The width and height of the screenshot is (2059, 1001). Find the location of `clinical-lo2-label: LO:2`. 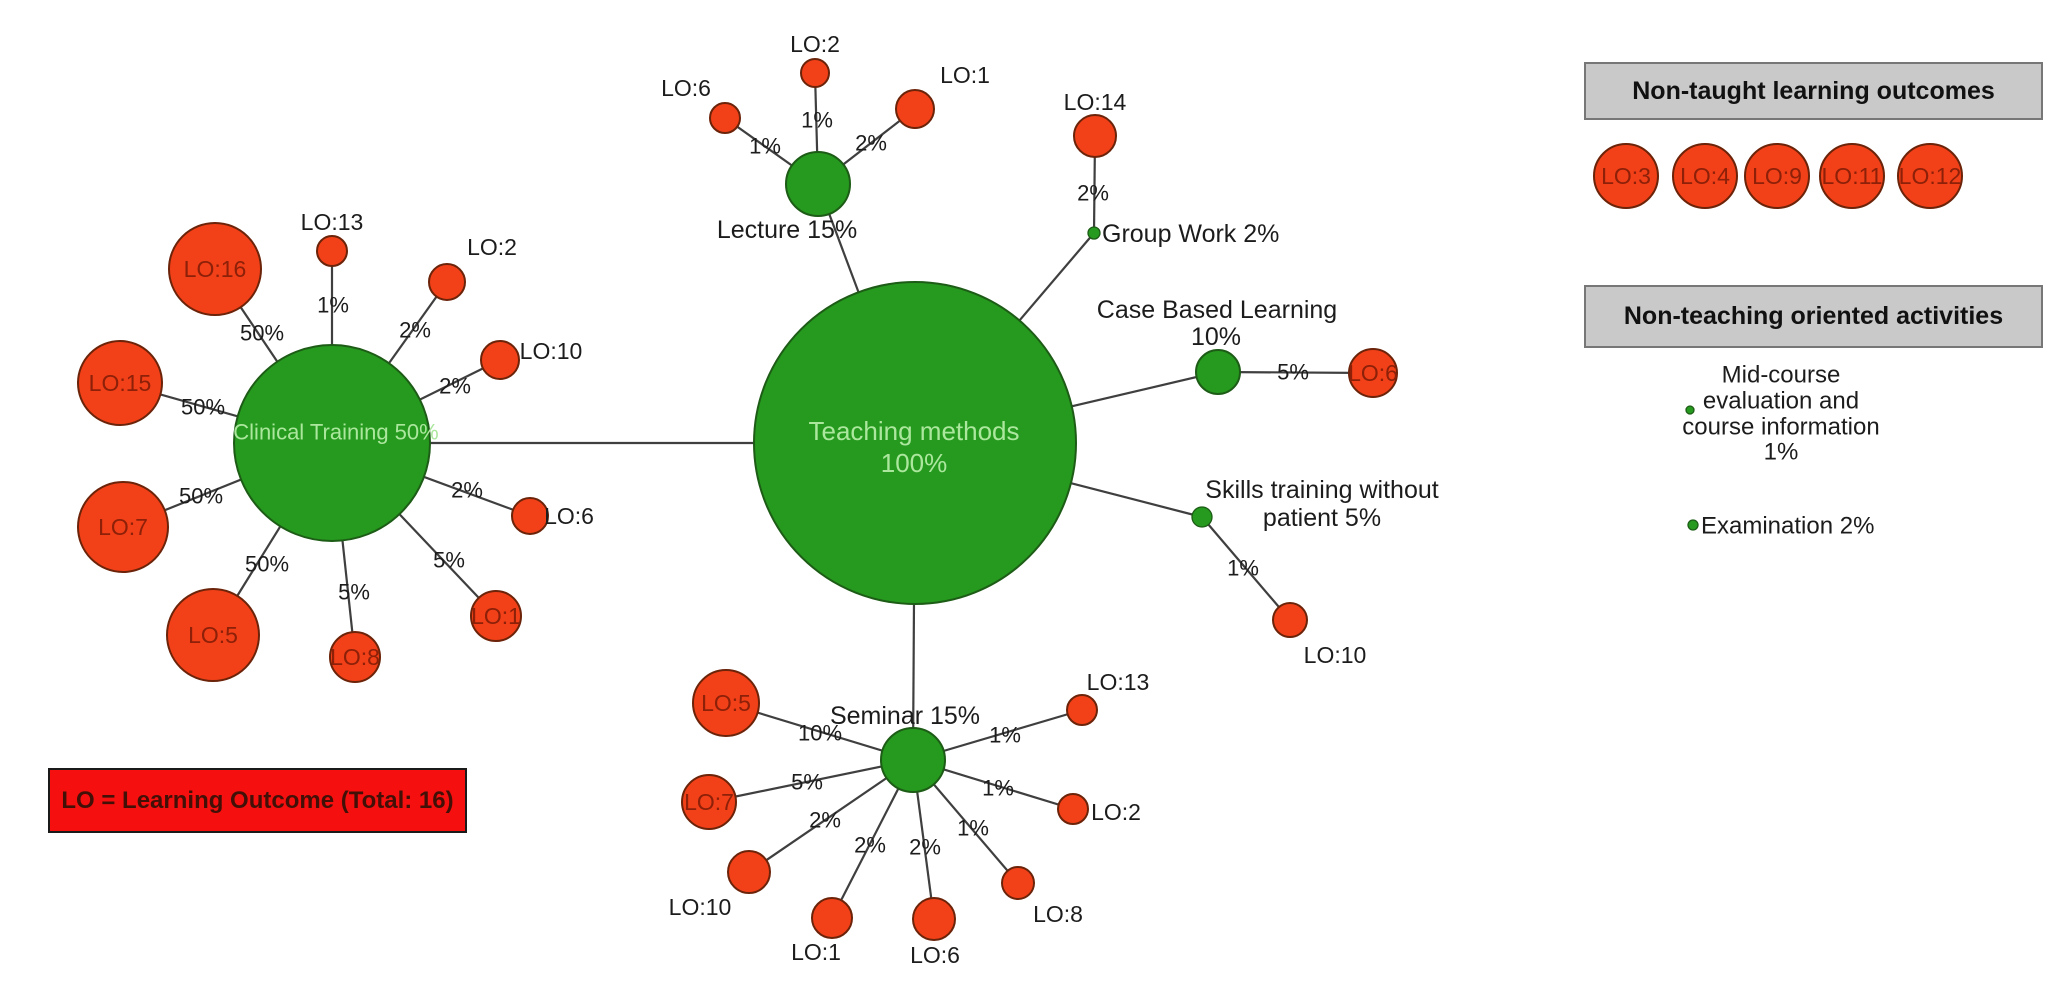

clinical-lo2-label: LO:2 is located at coordinates (492, 247).